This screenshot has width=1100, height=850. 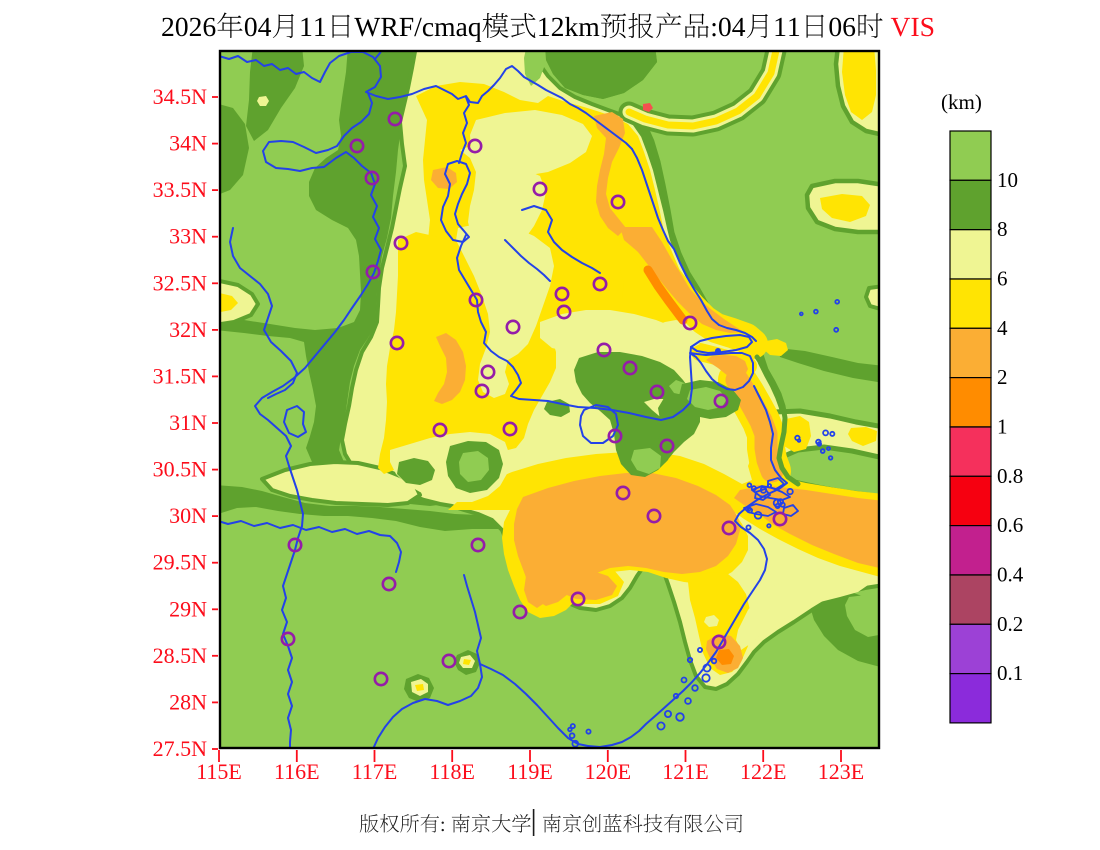 I want to click on svg-text: 28N, so click(x=188, y=701).